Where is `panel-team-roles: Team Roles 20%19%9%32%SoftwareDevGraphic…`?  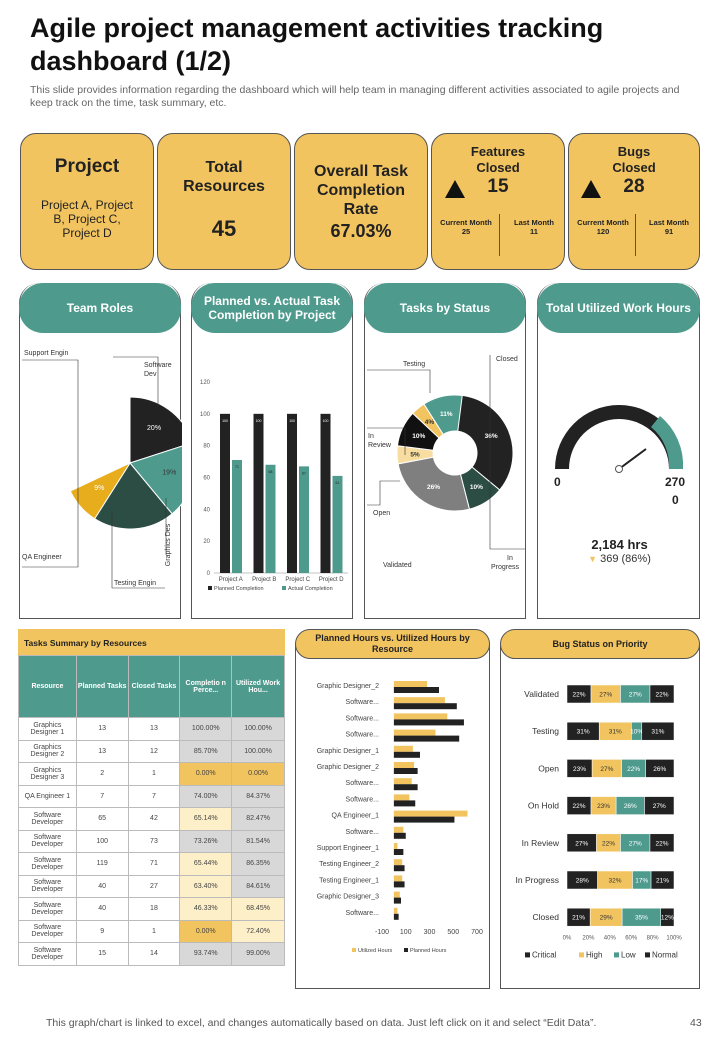
panel-team-roles: Team Roles 20%19%9%32%SoftwareDevGraphic… is located at coordinates (100, 451).